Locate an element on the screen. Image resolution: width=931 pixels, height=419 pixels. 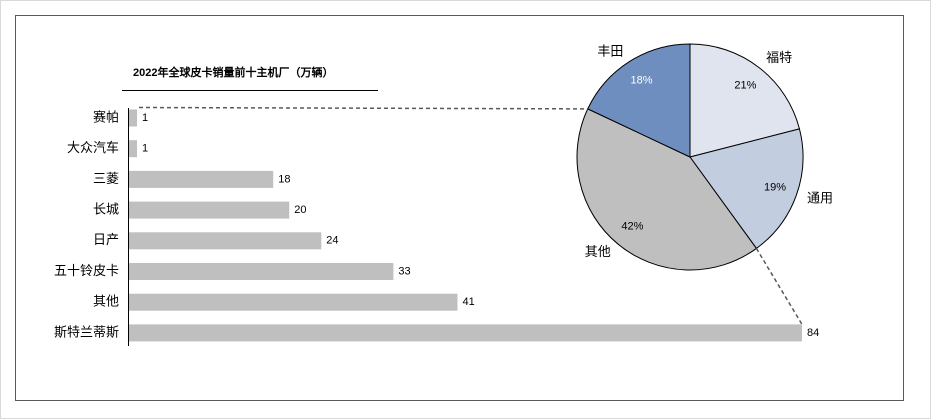
slice-value-label: 18% is located at coordinates (642, 81).